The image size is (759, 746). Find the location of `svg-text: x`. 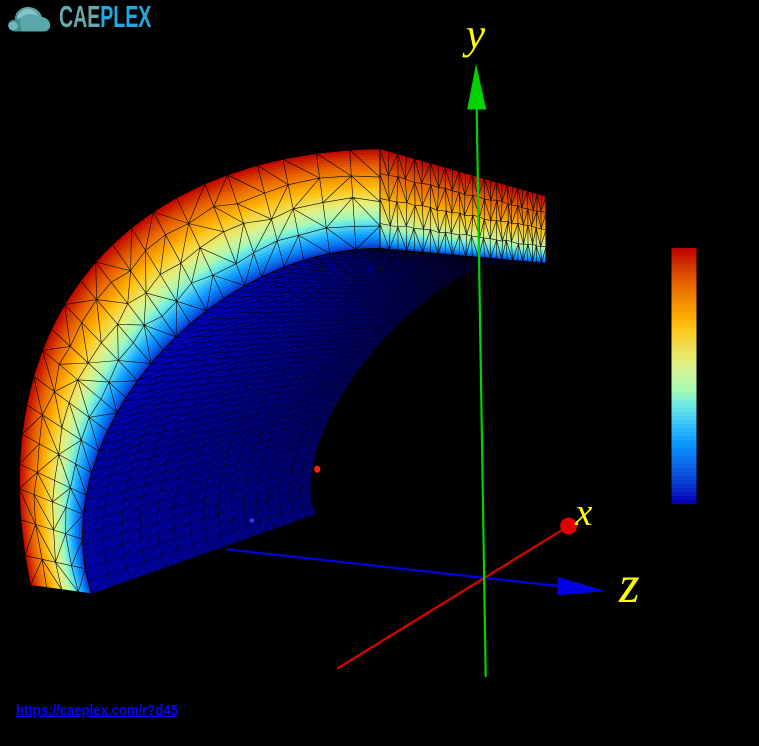

svg-text: x is located at coordinates (583, 512).